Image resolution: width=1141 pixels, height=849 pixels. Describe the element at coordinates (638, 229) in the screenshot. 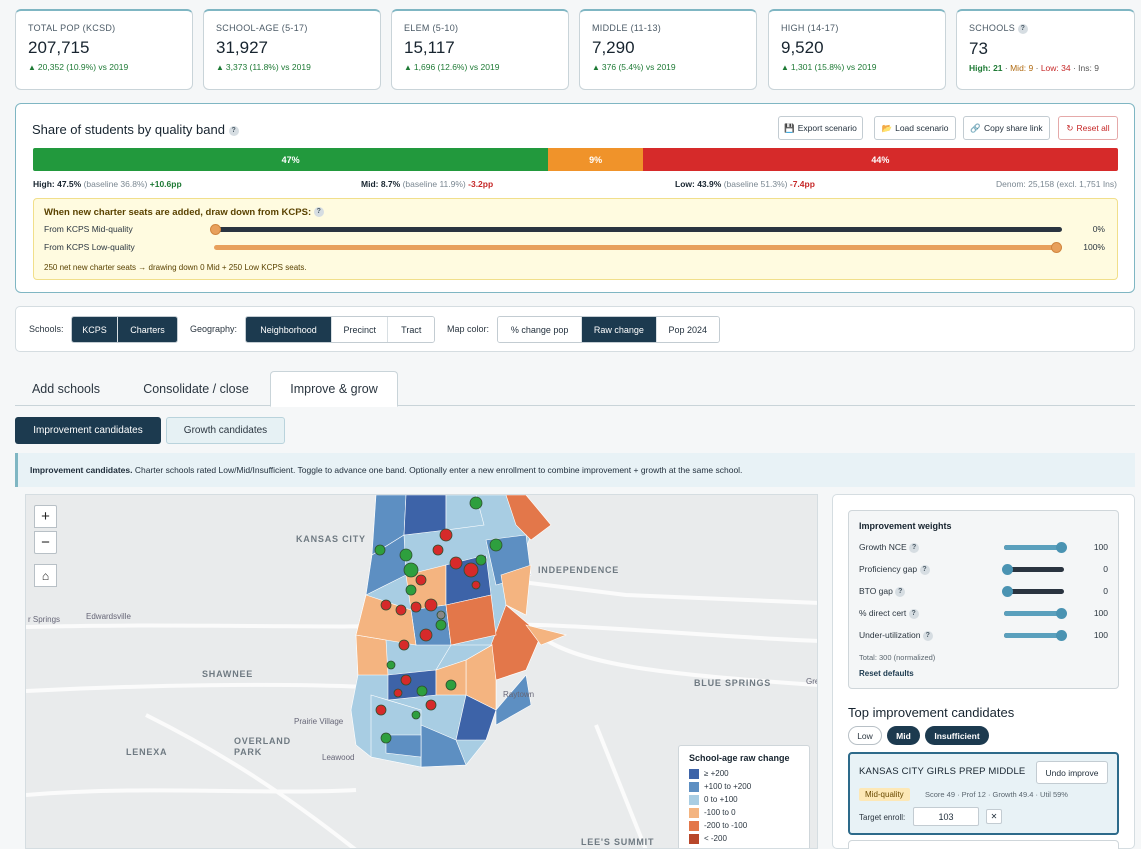

I see `mid-quality-slider` at that location.